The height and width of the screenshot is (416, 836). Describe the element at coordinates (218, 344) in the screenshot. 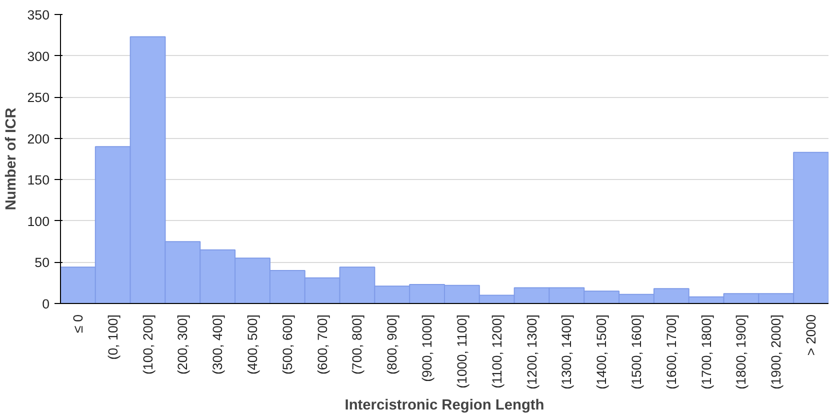

I see `x-tick-label: (300, 400]` at that location.